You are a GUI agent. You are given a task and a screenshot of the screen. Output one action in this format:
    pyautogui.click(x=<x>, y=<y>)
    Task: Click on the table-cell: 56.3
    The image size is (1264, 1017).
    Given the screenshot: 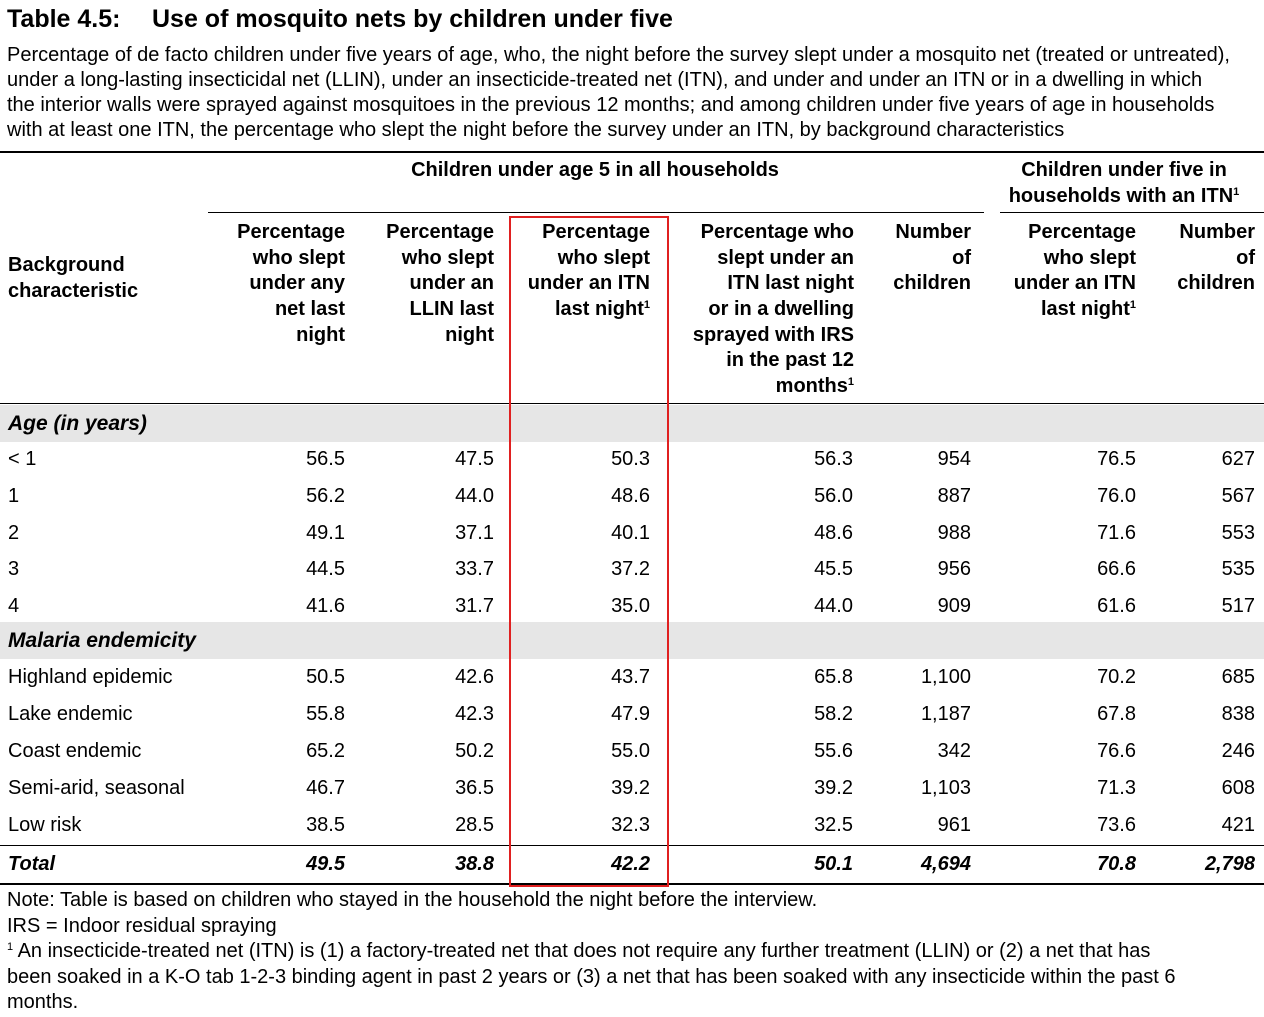 What is the action you would take?
    pyautogui.click(x=833, y=459)
    